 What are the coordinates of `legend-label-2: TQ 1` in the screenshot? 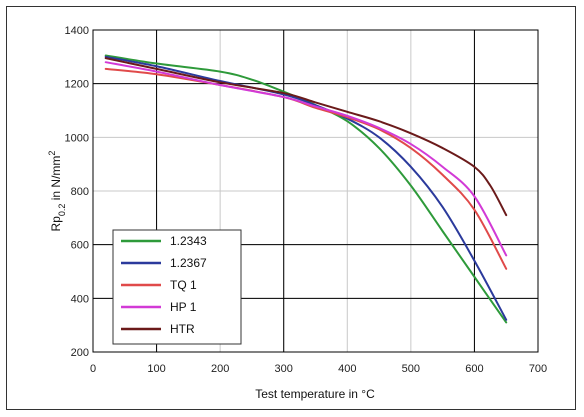 It's located at (183, 285).